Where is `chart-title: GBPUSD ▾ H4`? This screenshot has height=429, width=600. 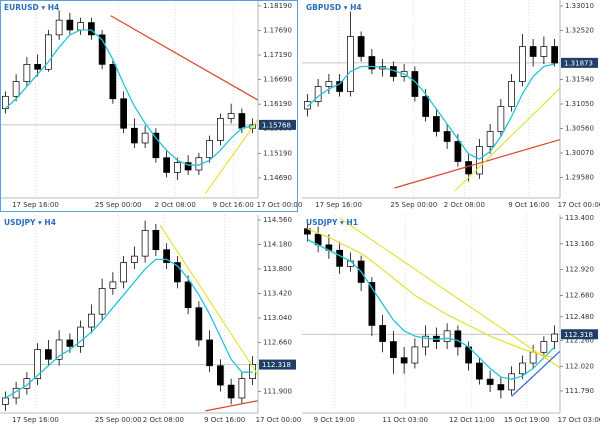 chart-title: GBPUSD ▾ H4 is located at coordinates (334, 7).